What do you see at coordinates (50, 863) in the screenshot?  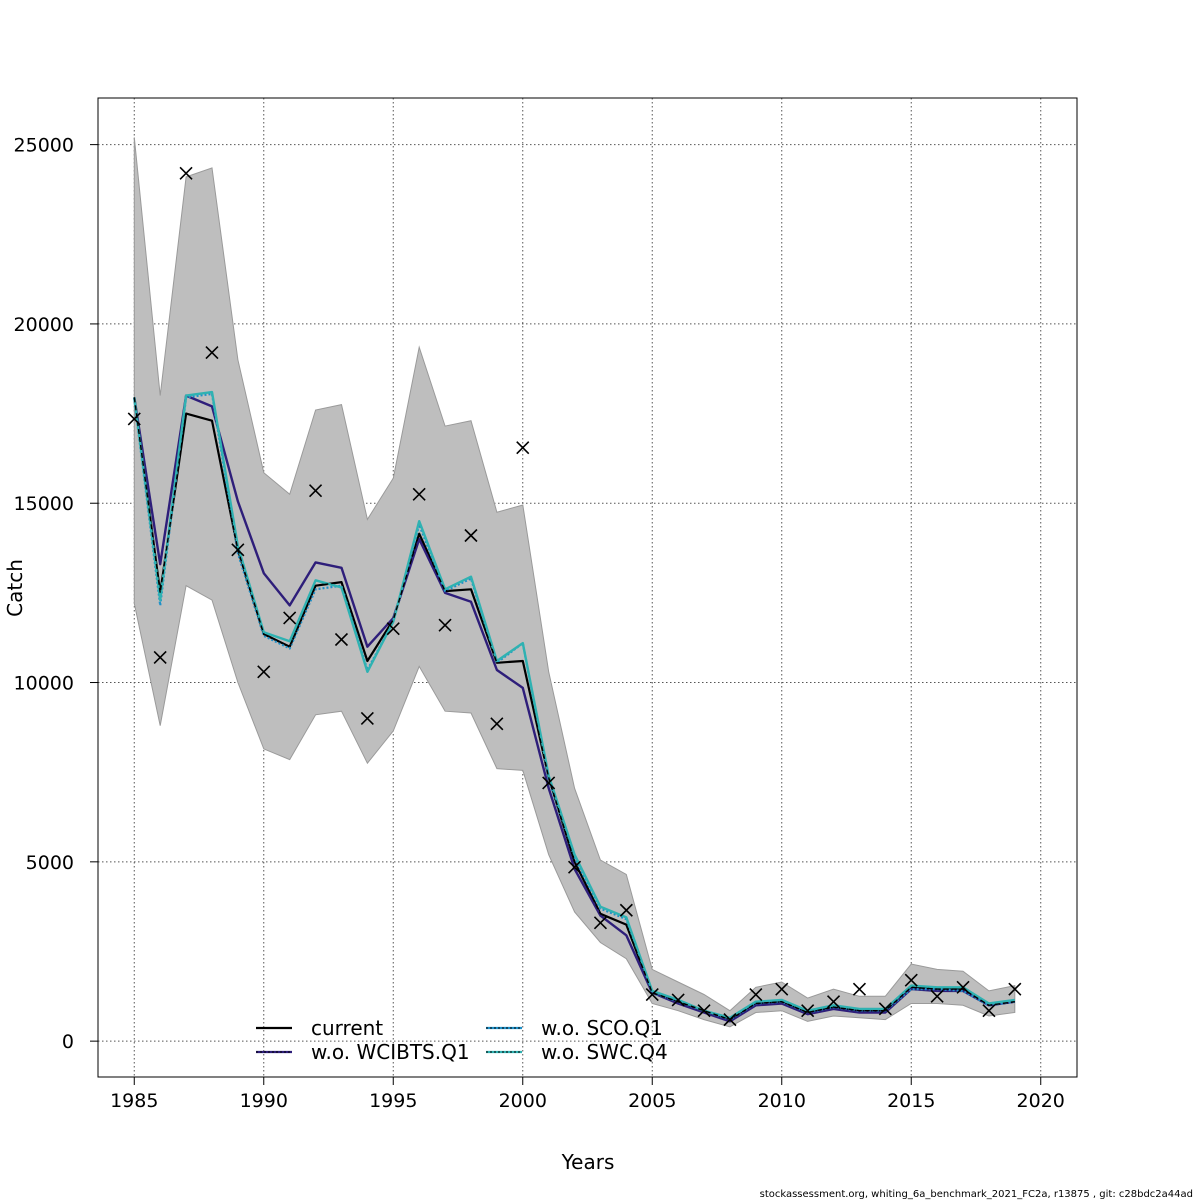 I see `y-tick-label: 5000` at bounding box center [50, 863].